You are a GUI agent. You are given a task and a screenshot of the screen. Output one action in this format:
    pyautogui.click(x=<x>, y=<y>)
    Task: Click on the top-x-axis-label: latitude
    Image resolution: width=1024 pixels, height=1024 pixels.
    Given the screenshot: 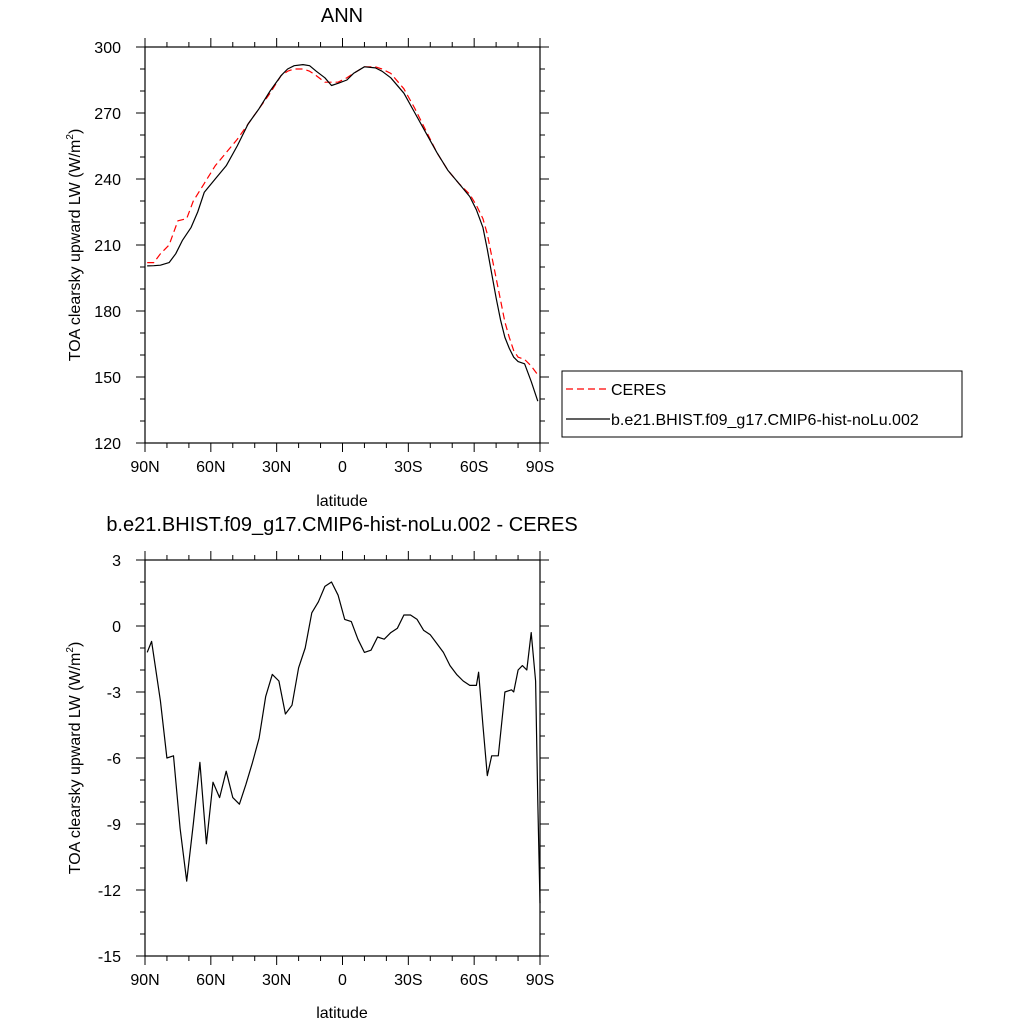 What is the action you would take?
    pyautogui.click(x=342, y=501)
    